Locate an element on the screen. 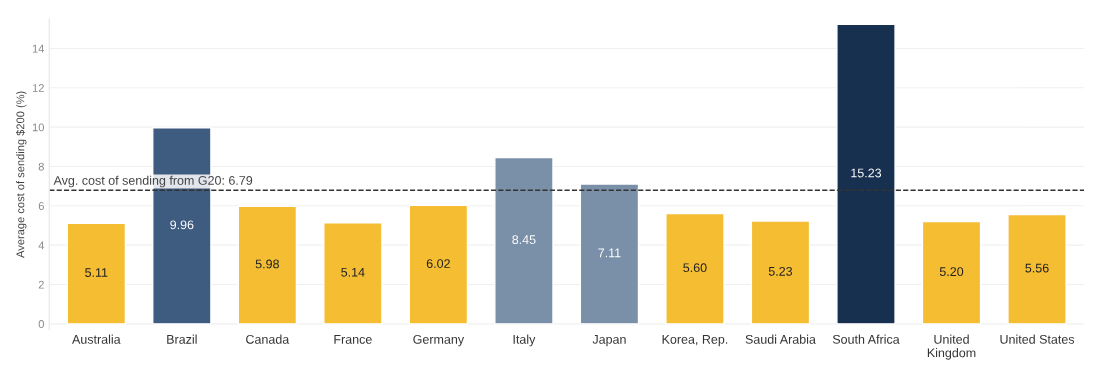 The image size is (1095, 379). data-label: 5.11 is located at coordinates (96, 272).